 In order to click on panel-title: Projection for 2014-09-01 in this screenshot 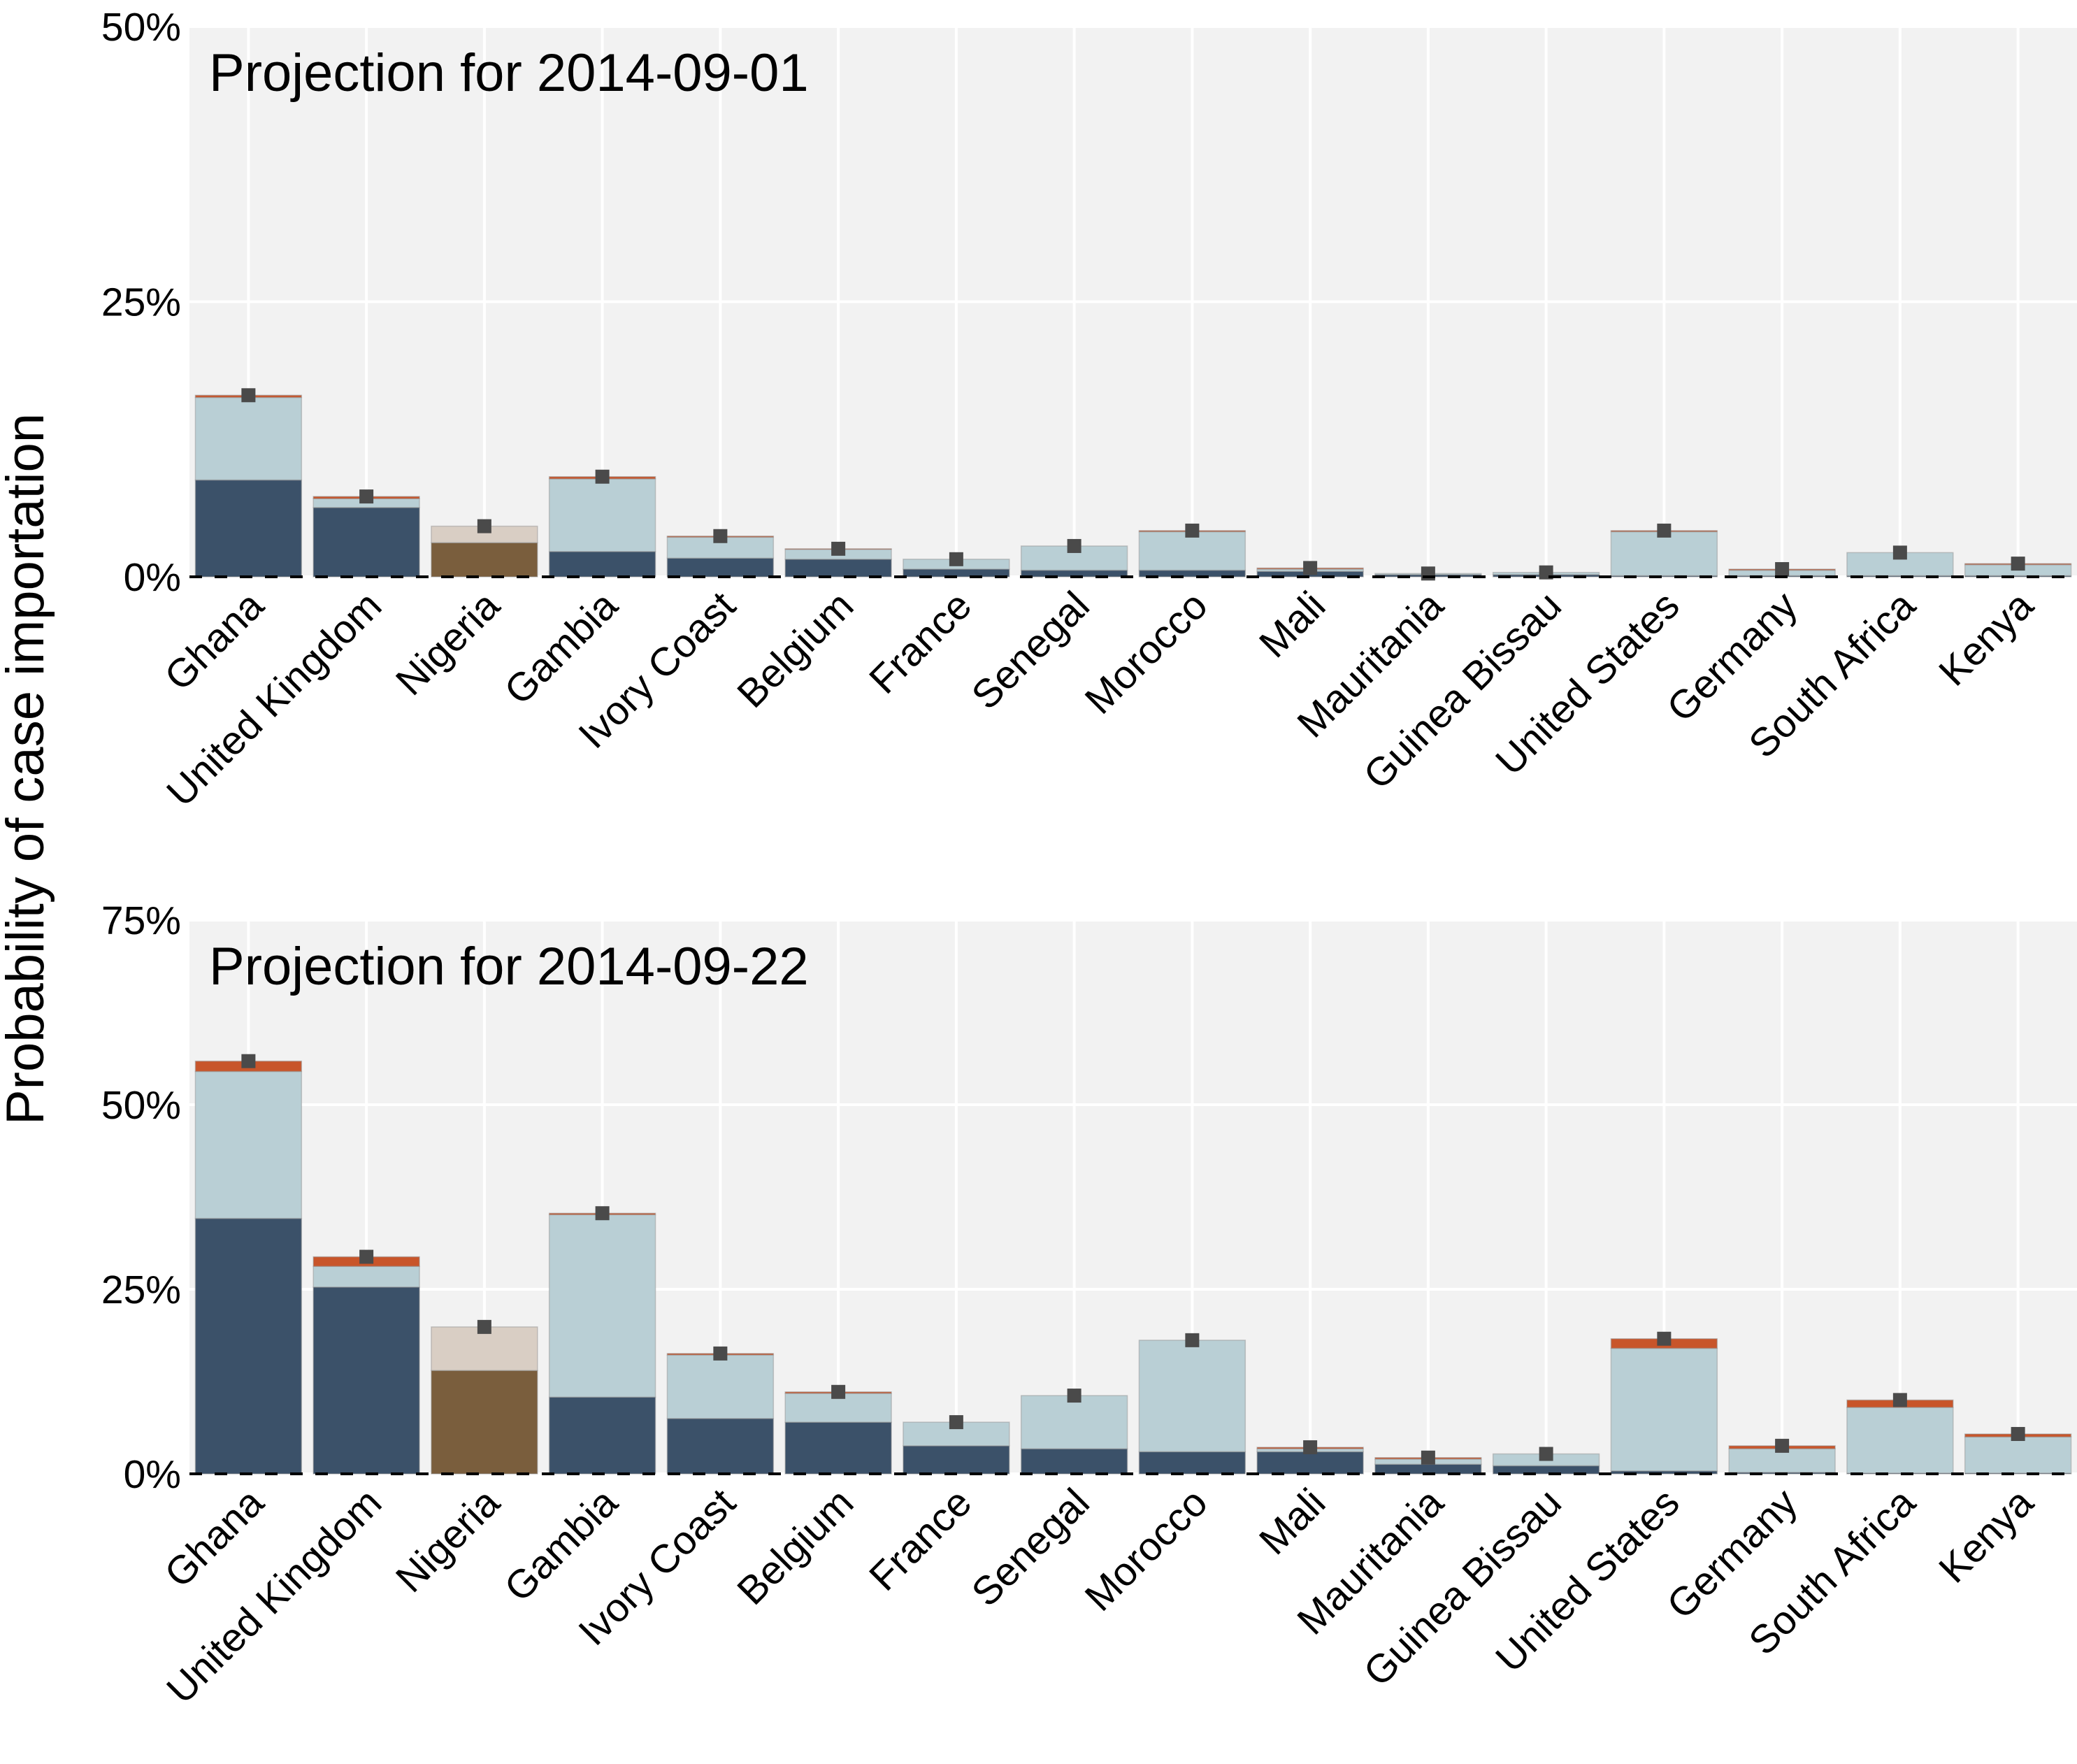, I will do `click(509, 73)`.